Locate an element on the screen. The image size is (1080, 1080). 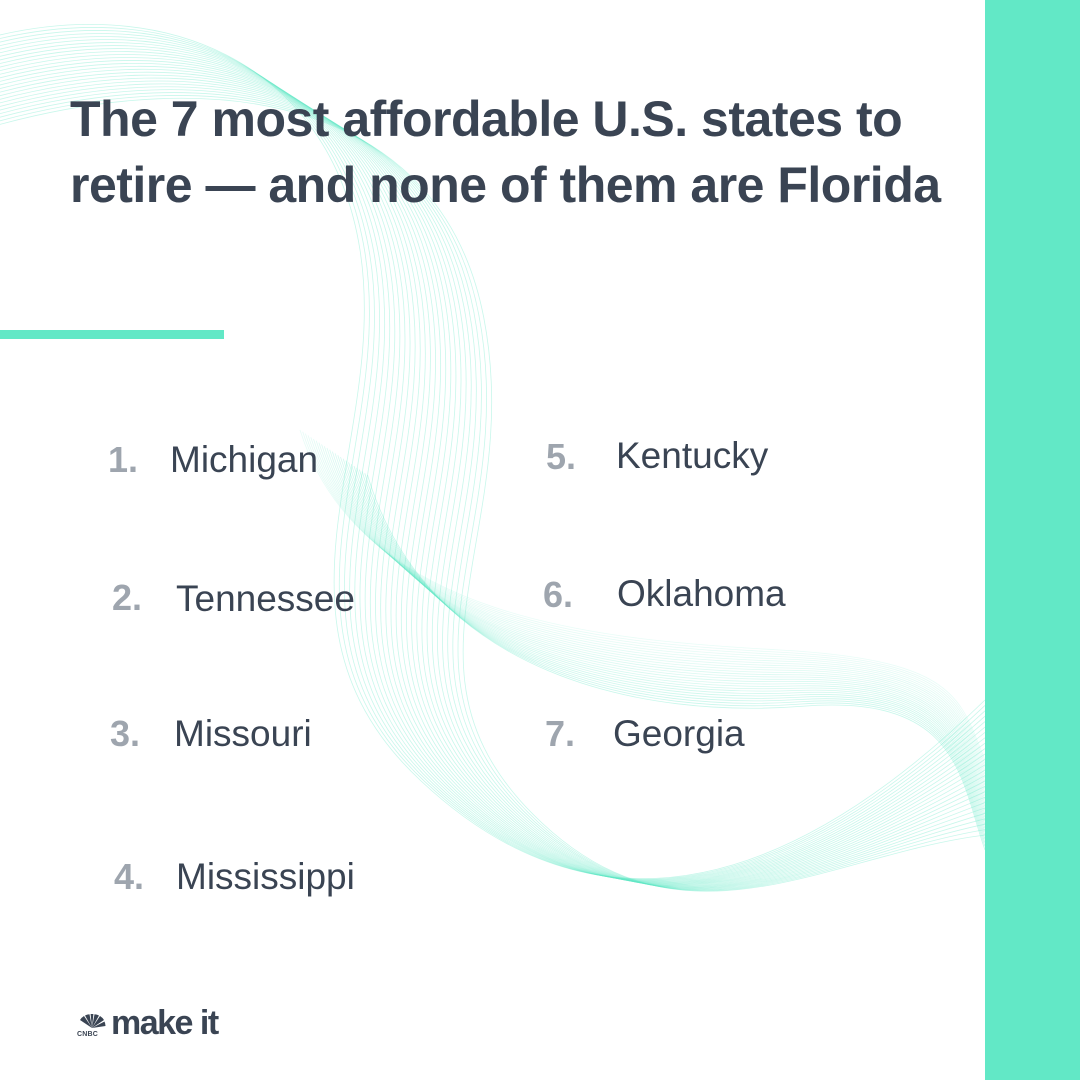
list-item-number: 3. is located at coordinates (125, 733).